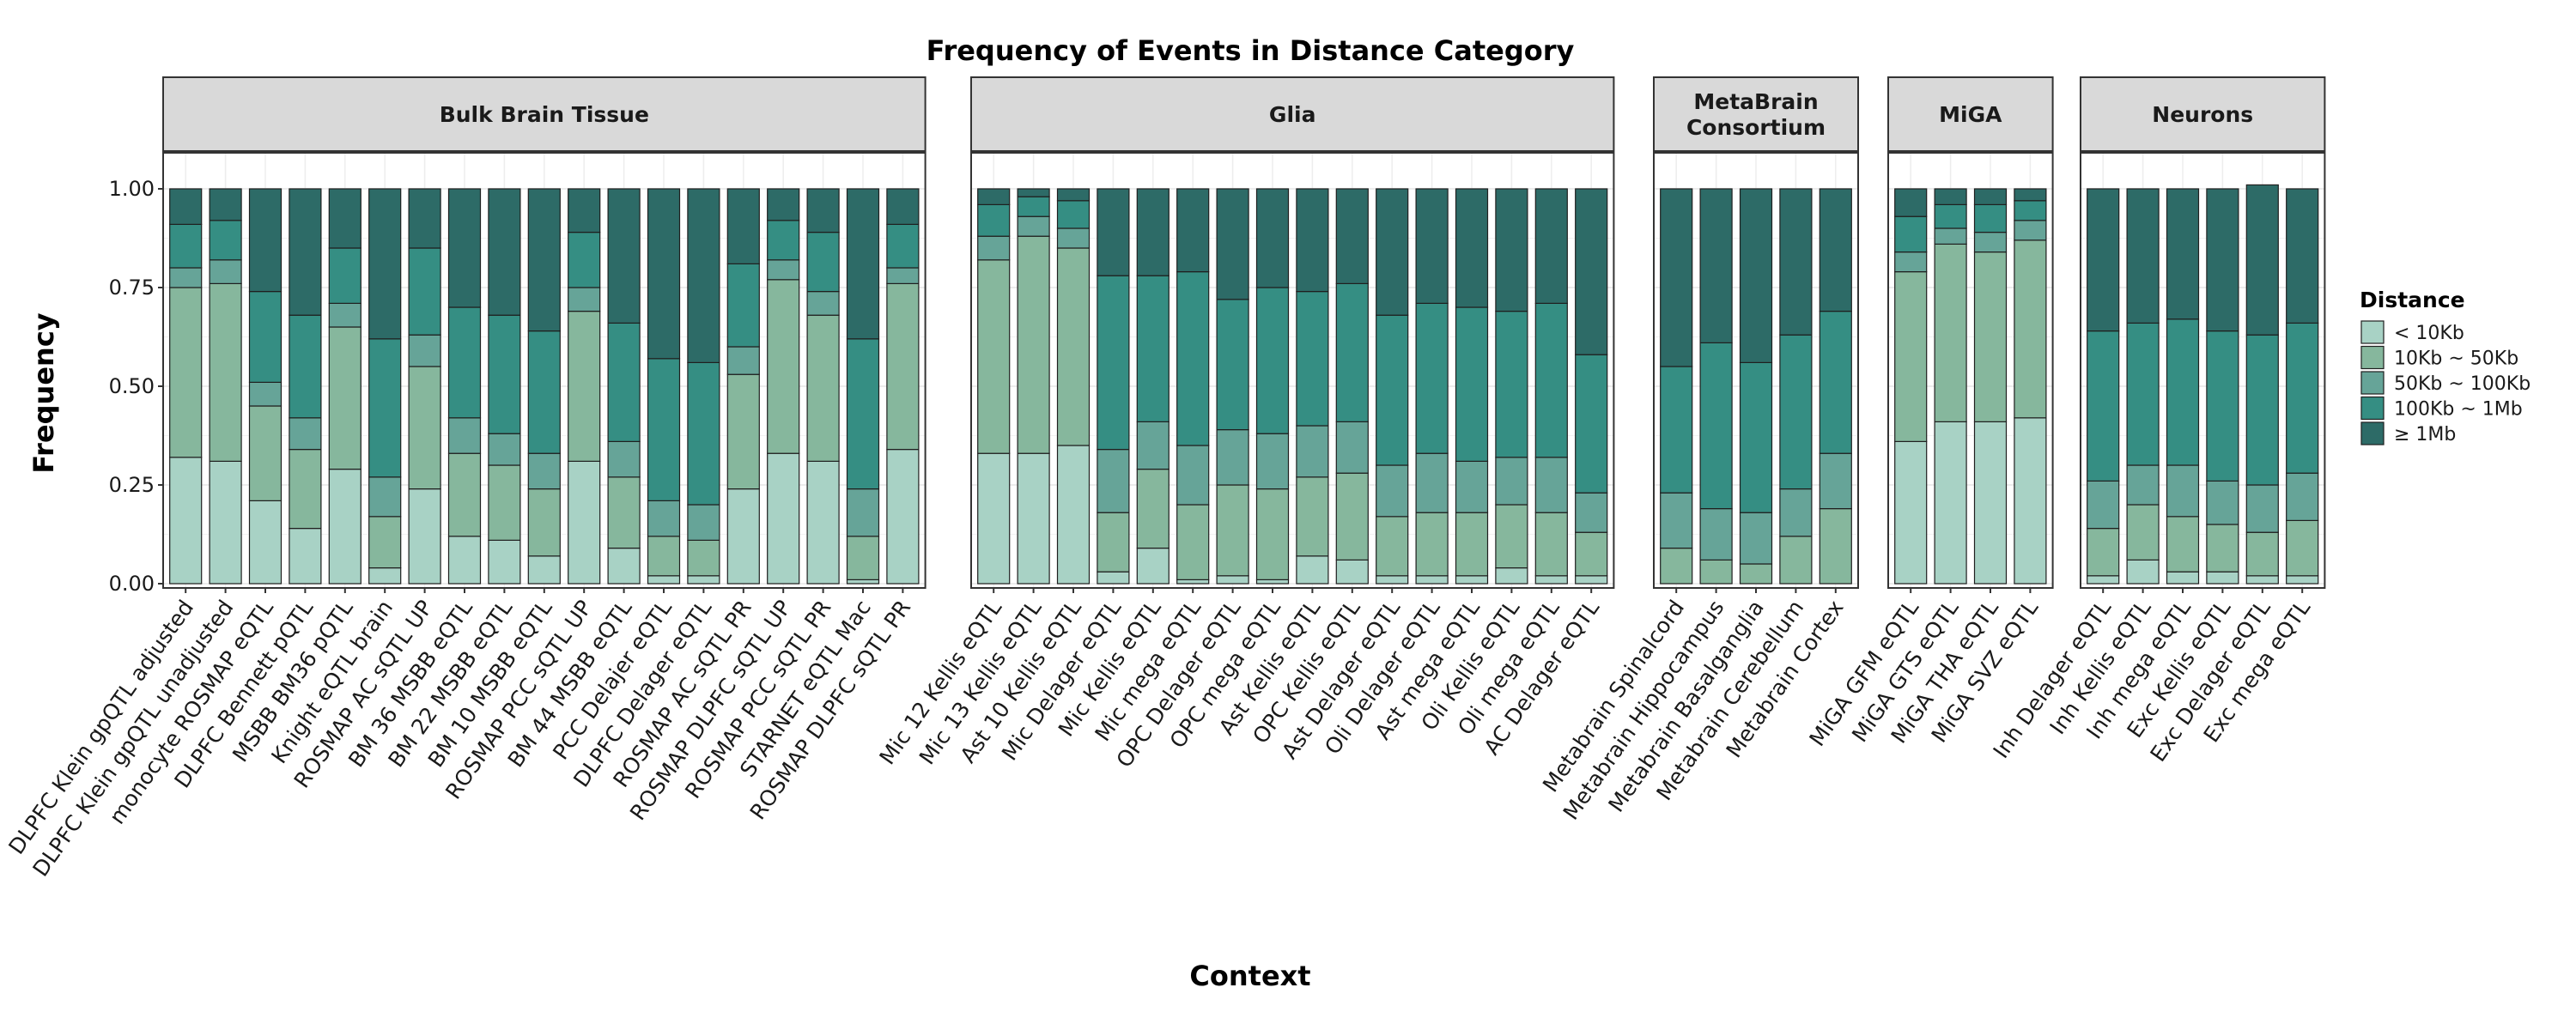 This screenshot has width=2576, height=1030. Describe the element at coordinates (1755, 101) in the screenshot. I see `facet-strip-label: MetaBrain` at that location.